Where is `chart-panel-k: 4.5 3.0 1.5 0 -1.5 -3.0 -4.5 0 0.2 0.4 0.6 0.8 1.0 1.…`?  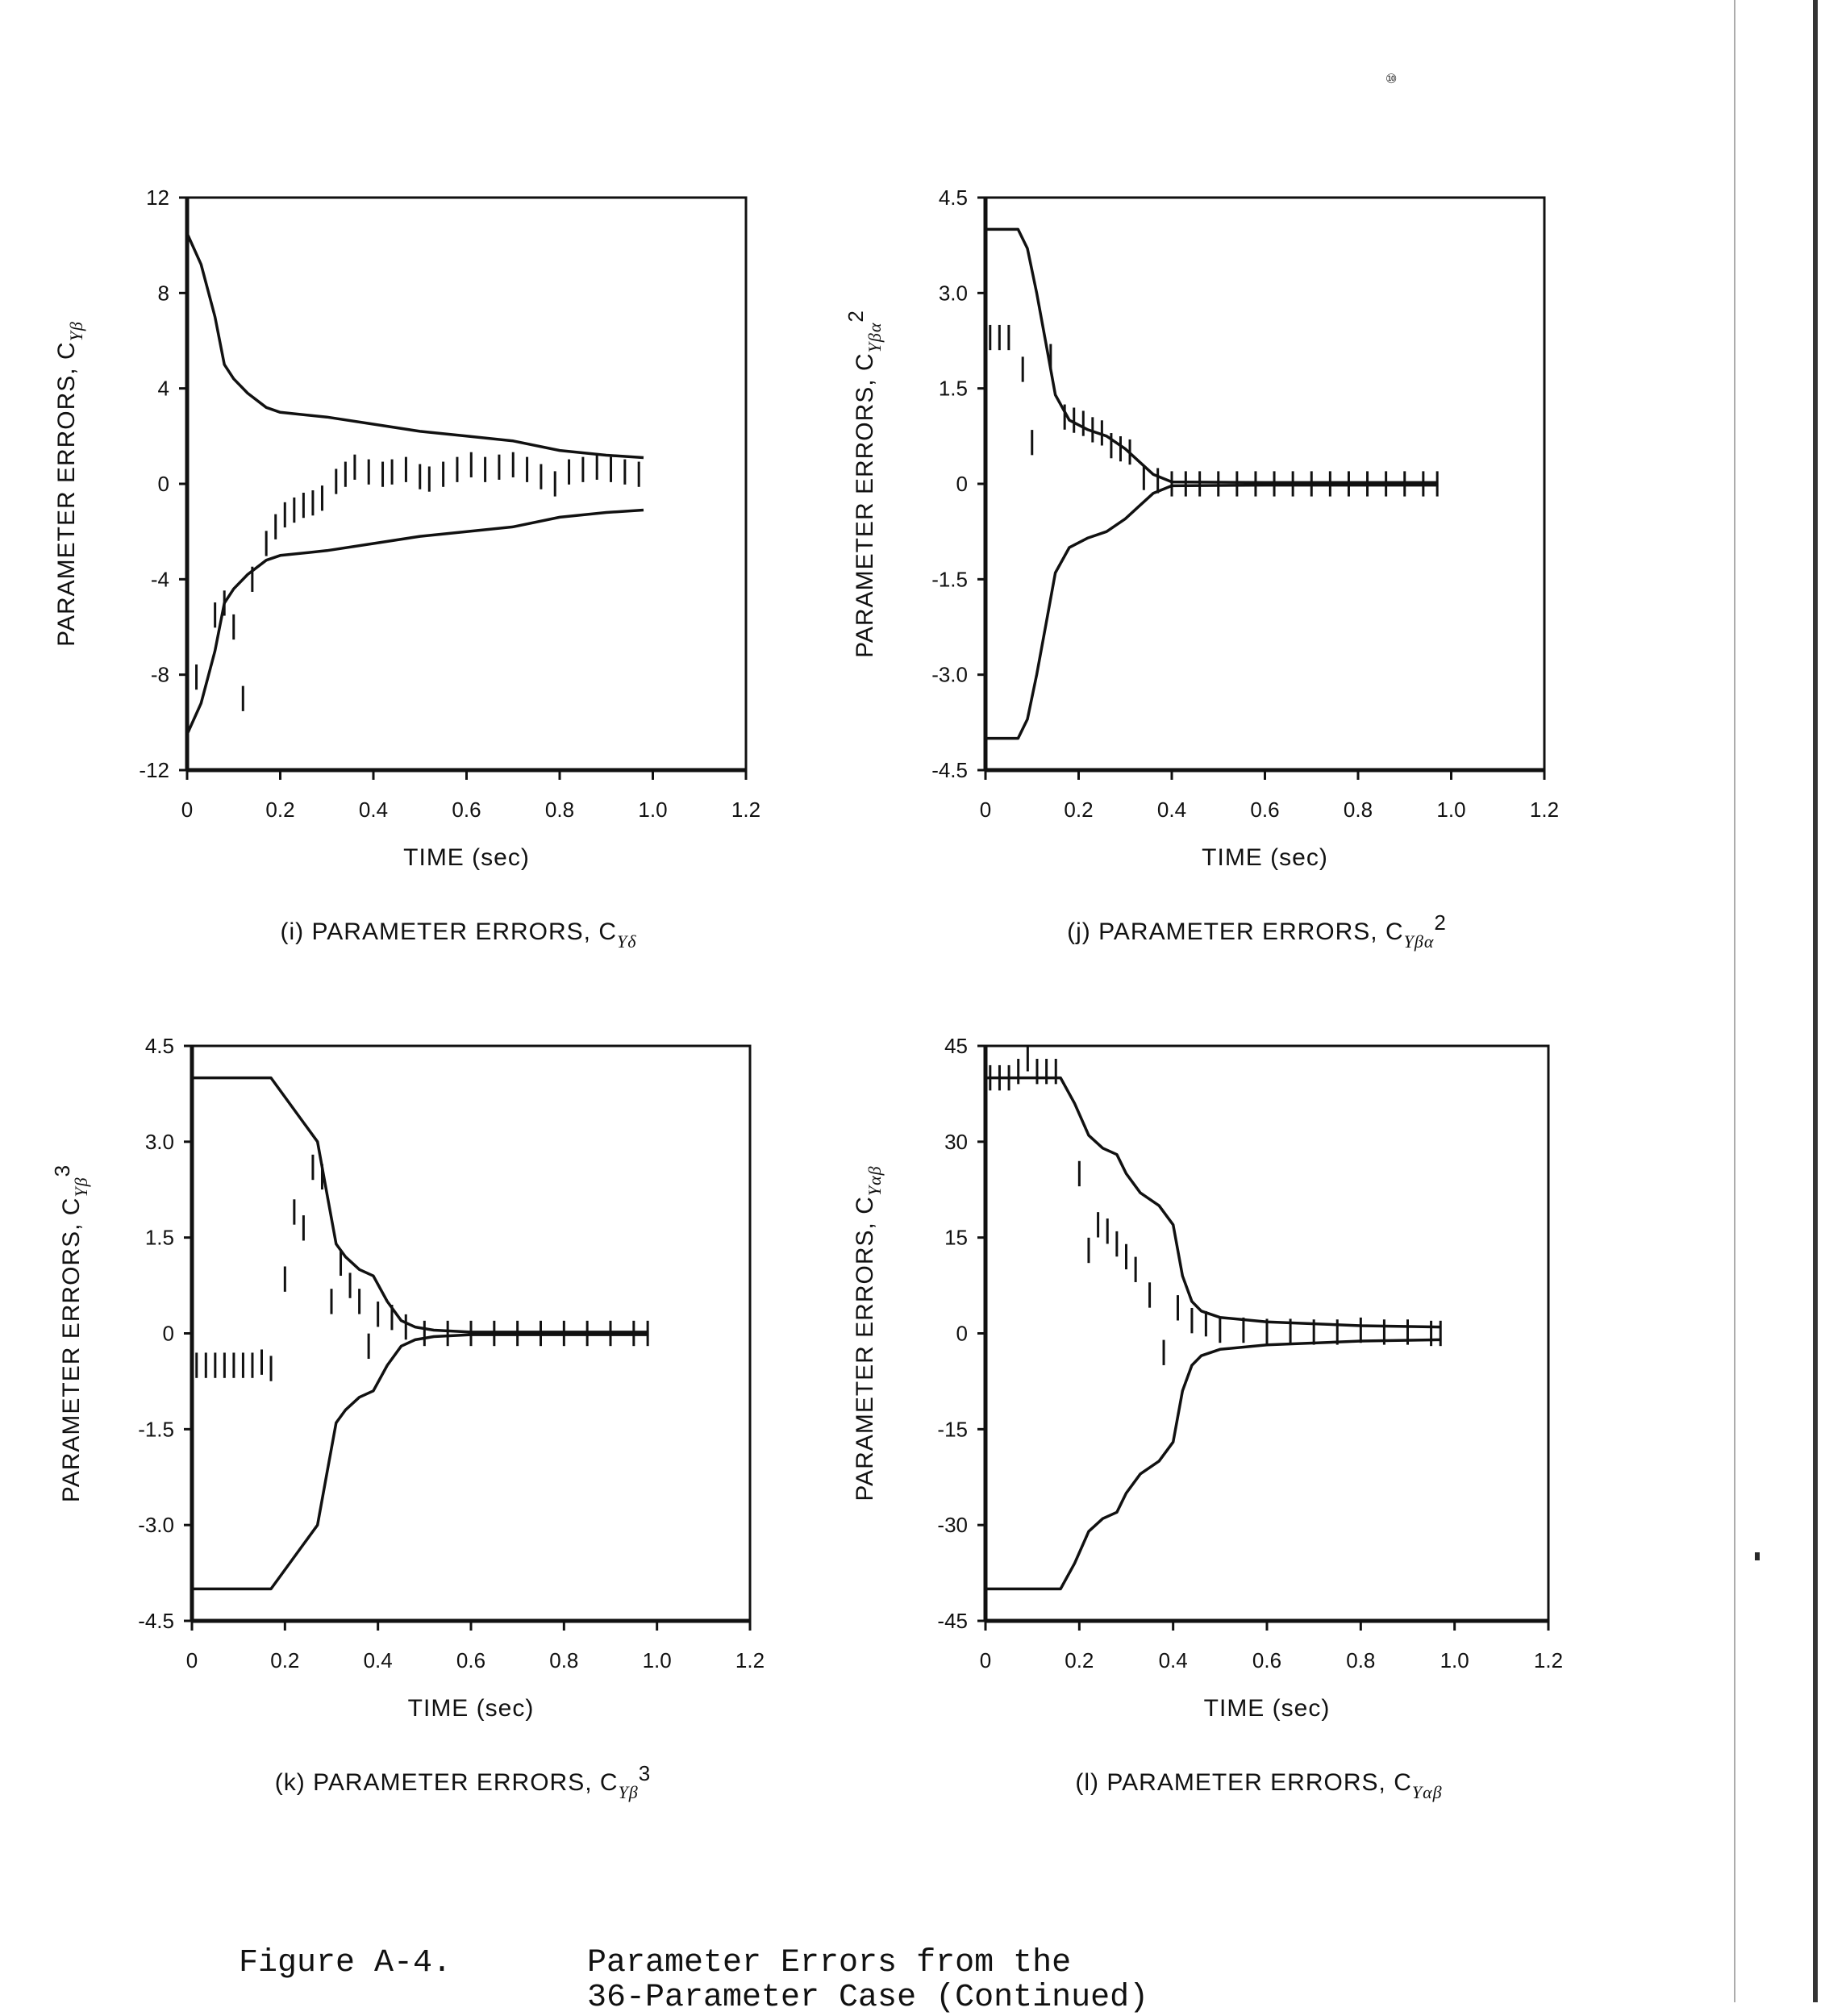 chart-panel-k: 4.5 3.0 1.5 0 -1.5 -3.0 -4.5 0 0.2 0.4 0.6 0.8 1.0 1.… is located at coordinates (407, 1418).